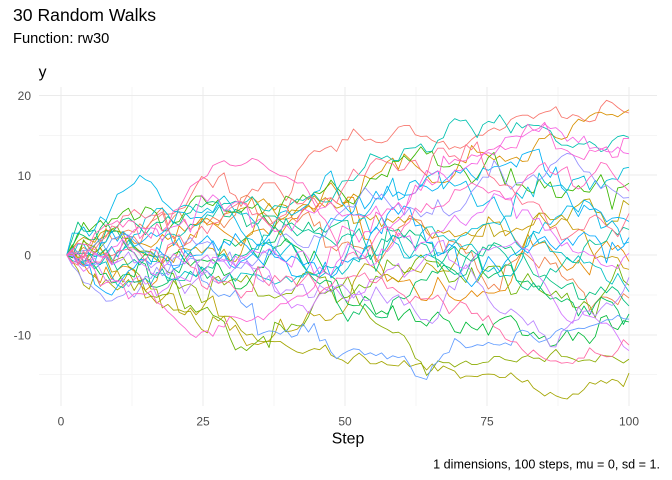 The height and width of the screenshot is (480, 672). Describe the element at coordinates (25, 96) in the screenshot. I see `svg-text: 20` at that location.